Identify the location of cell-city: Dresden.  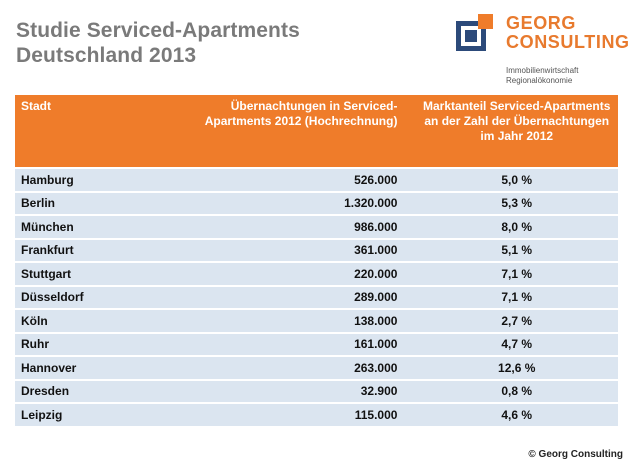
(92, 390).